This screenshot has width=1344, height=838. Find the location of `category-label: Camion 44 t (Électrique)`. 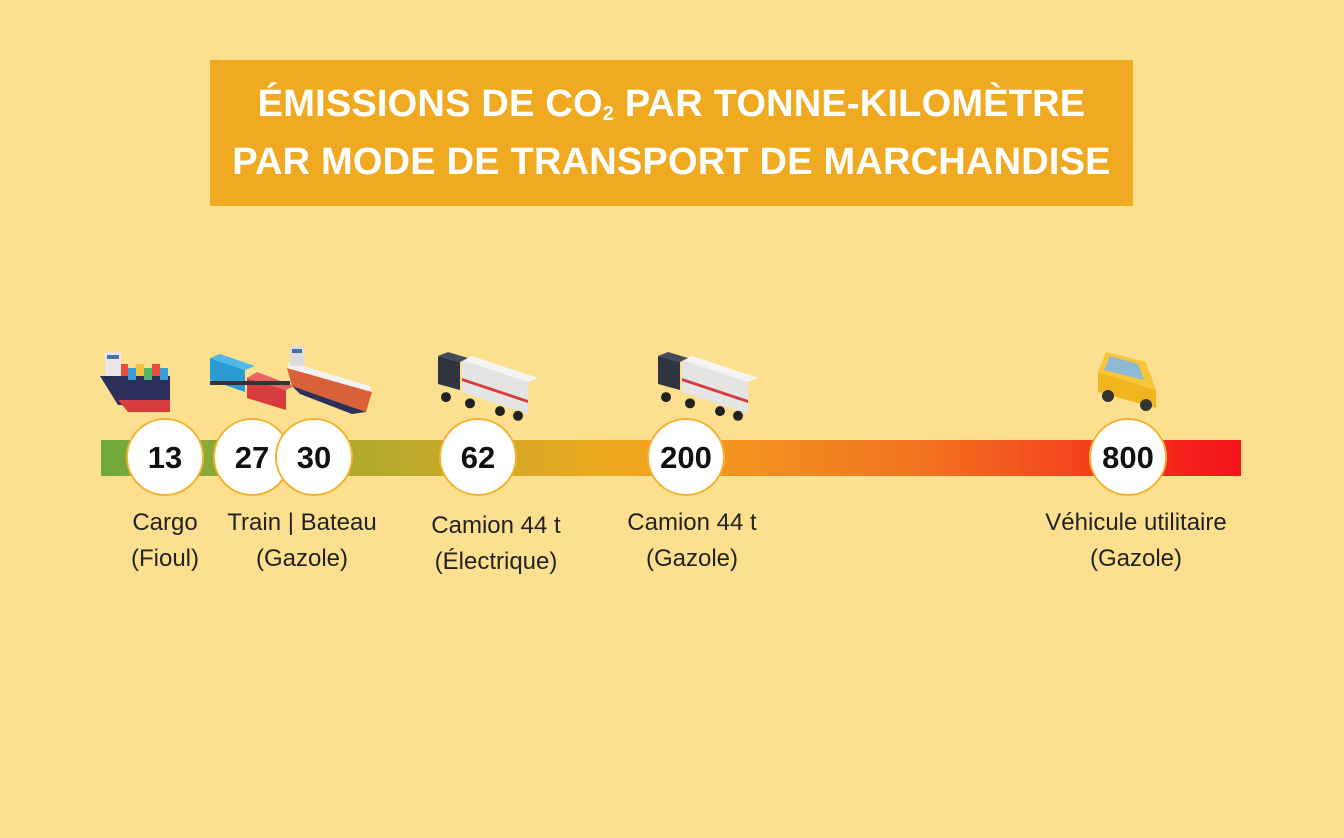

category-label: Camion 44 t (Électrique) is located at coordinates (496, 544).